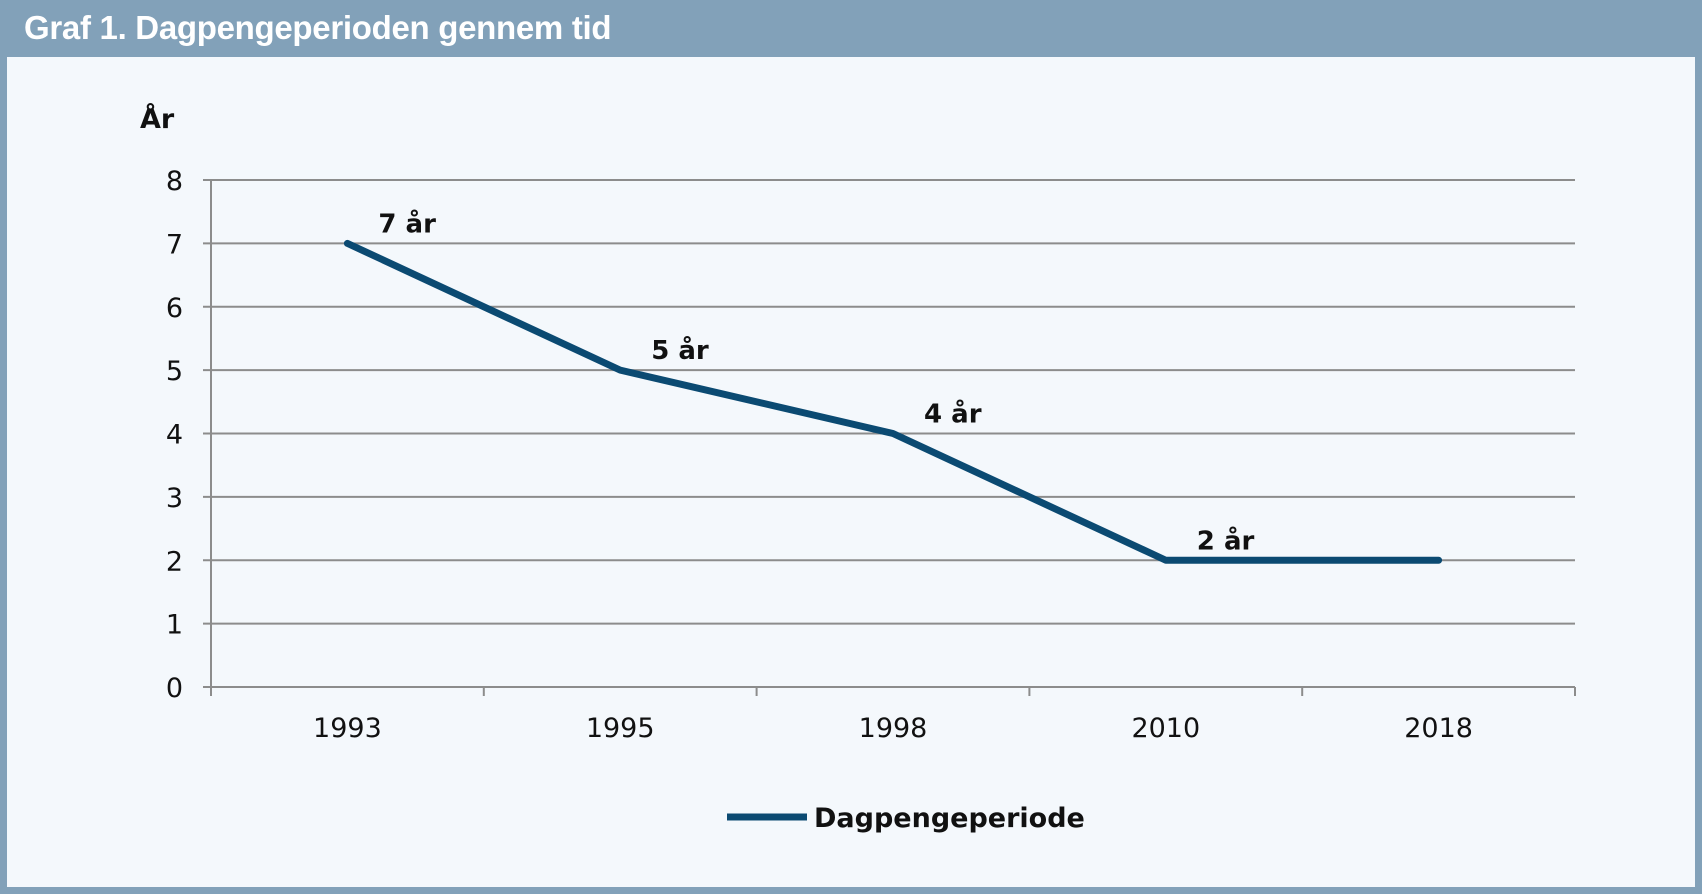 The image size is (1702, 894). Describe the element at coordinates (407, 223) in the screenshot. I see `data-label-1993: 7 år` at that location.